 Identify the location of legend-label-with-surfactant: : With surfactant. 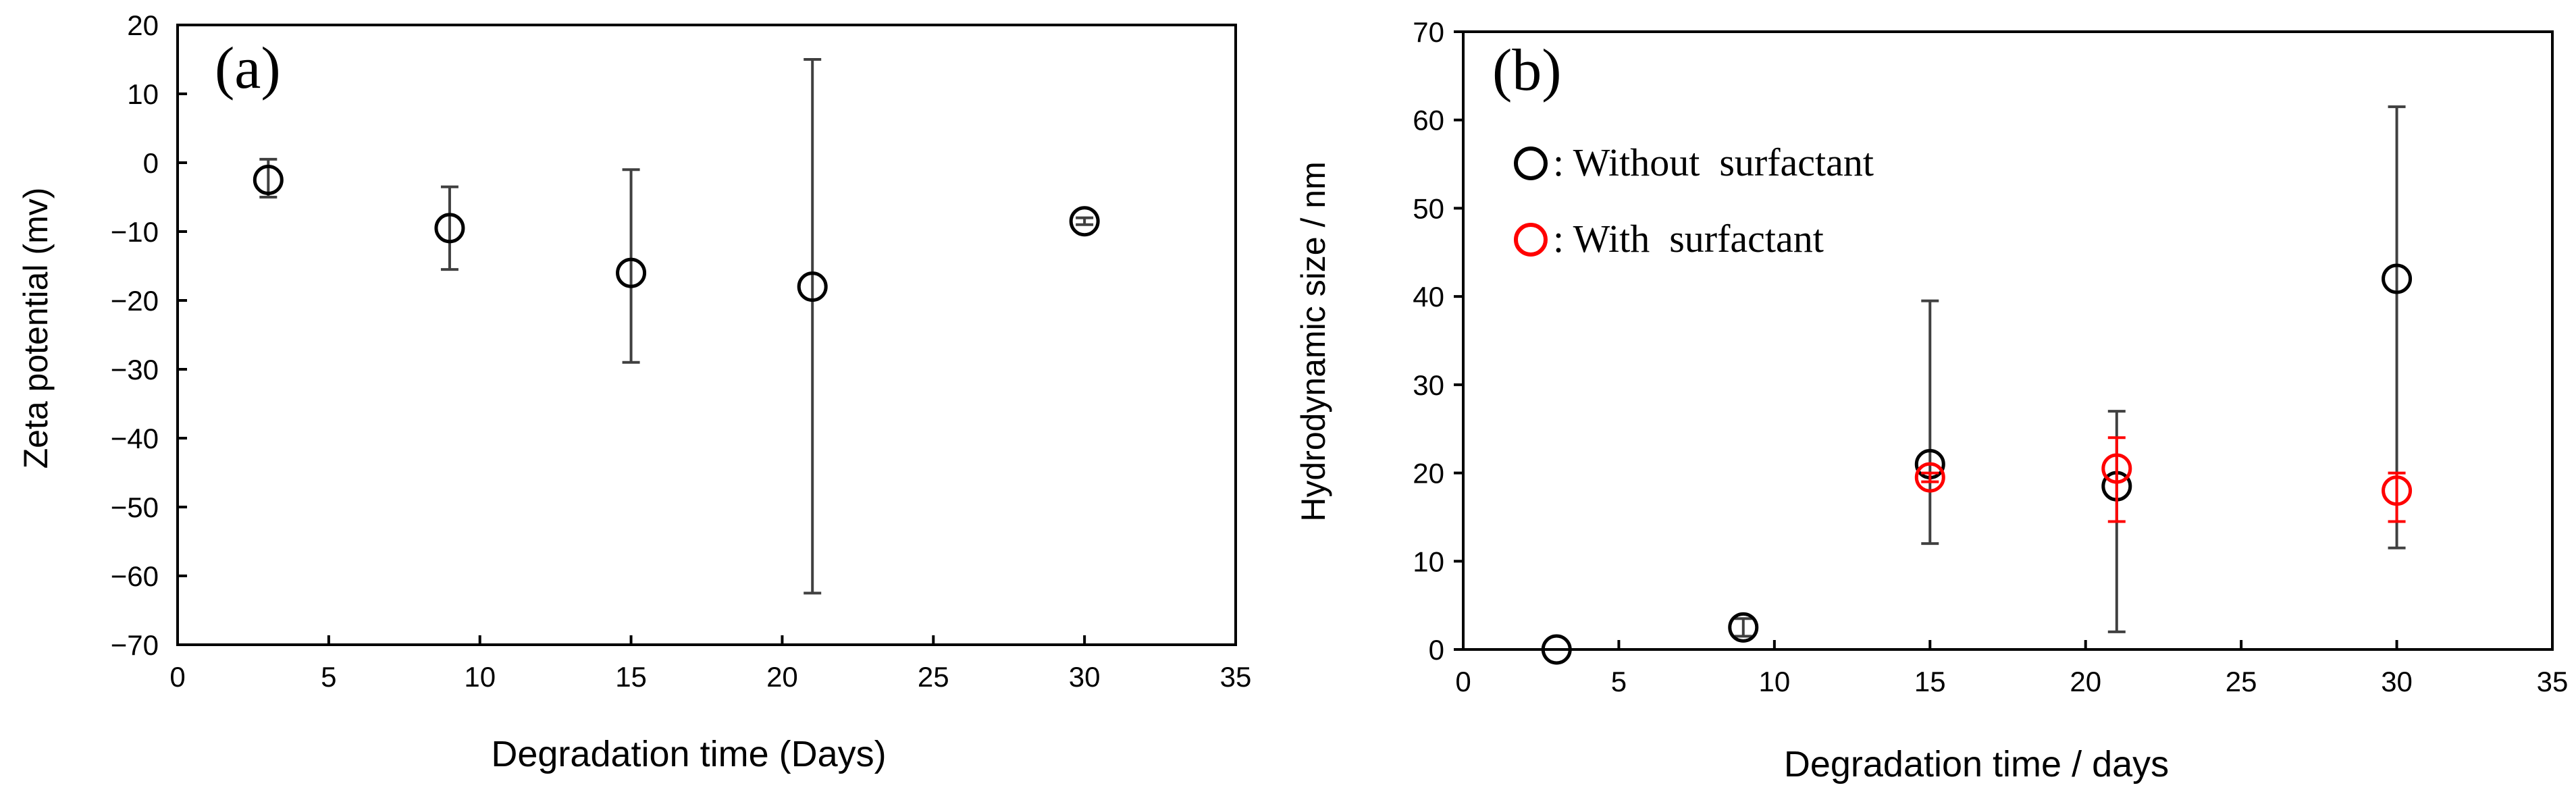
(1689, 239).